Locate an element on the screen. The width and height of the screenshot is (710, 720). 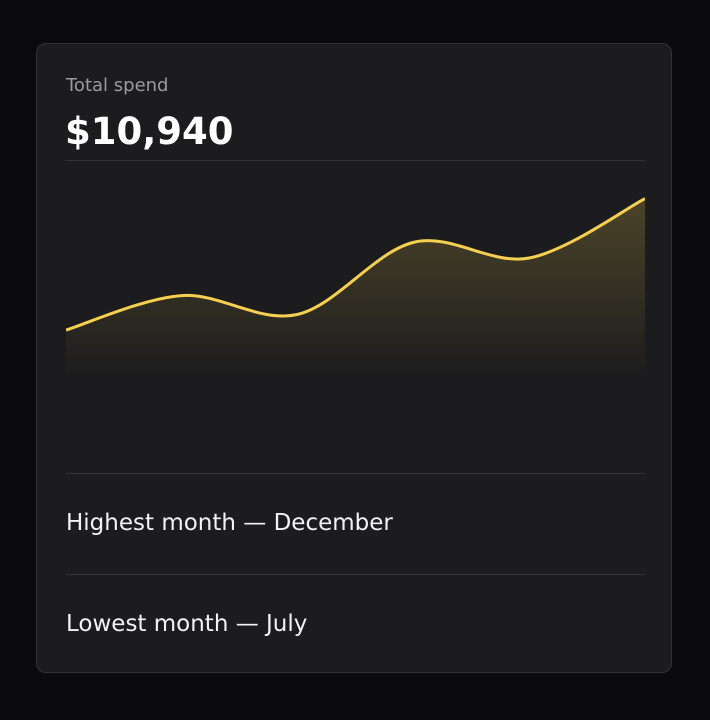
total-label: Total spend is located at coordinates (117, 85).